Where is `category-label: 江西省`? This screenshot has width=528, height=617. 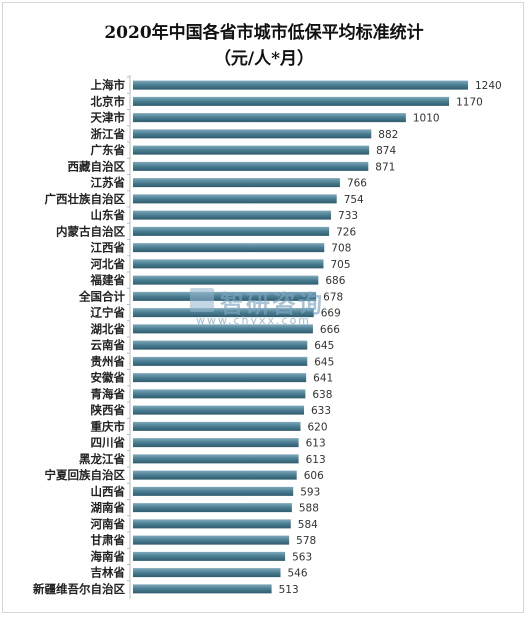
category-label: 江西省 is located at coordinates (108, 248).